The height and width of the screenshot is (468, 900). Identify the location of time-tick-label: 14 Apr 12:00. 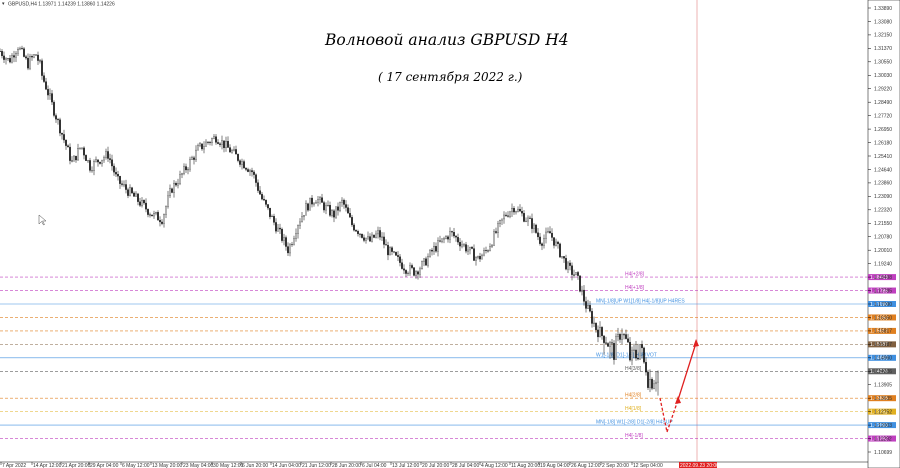
(47, 465).